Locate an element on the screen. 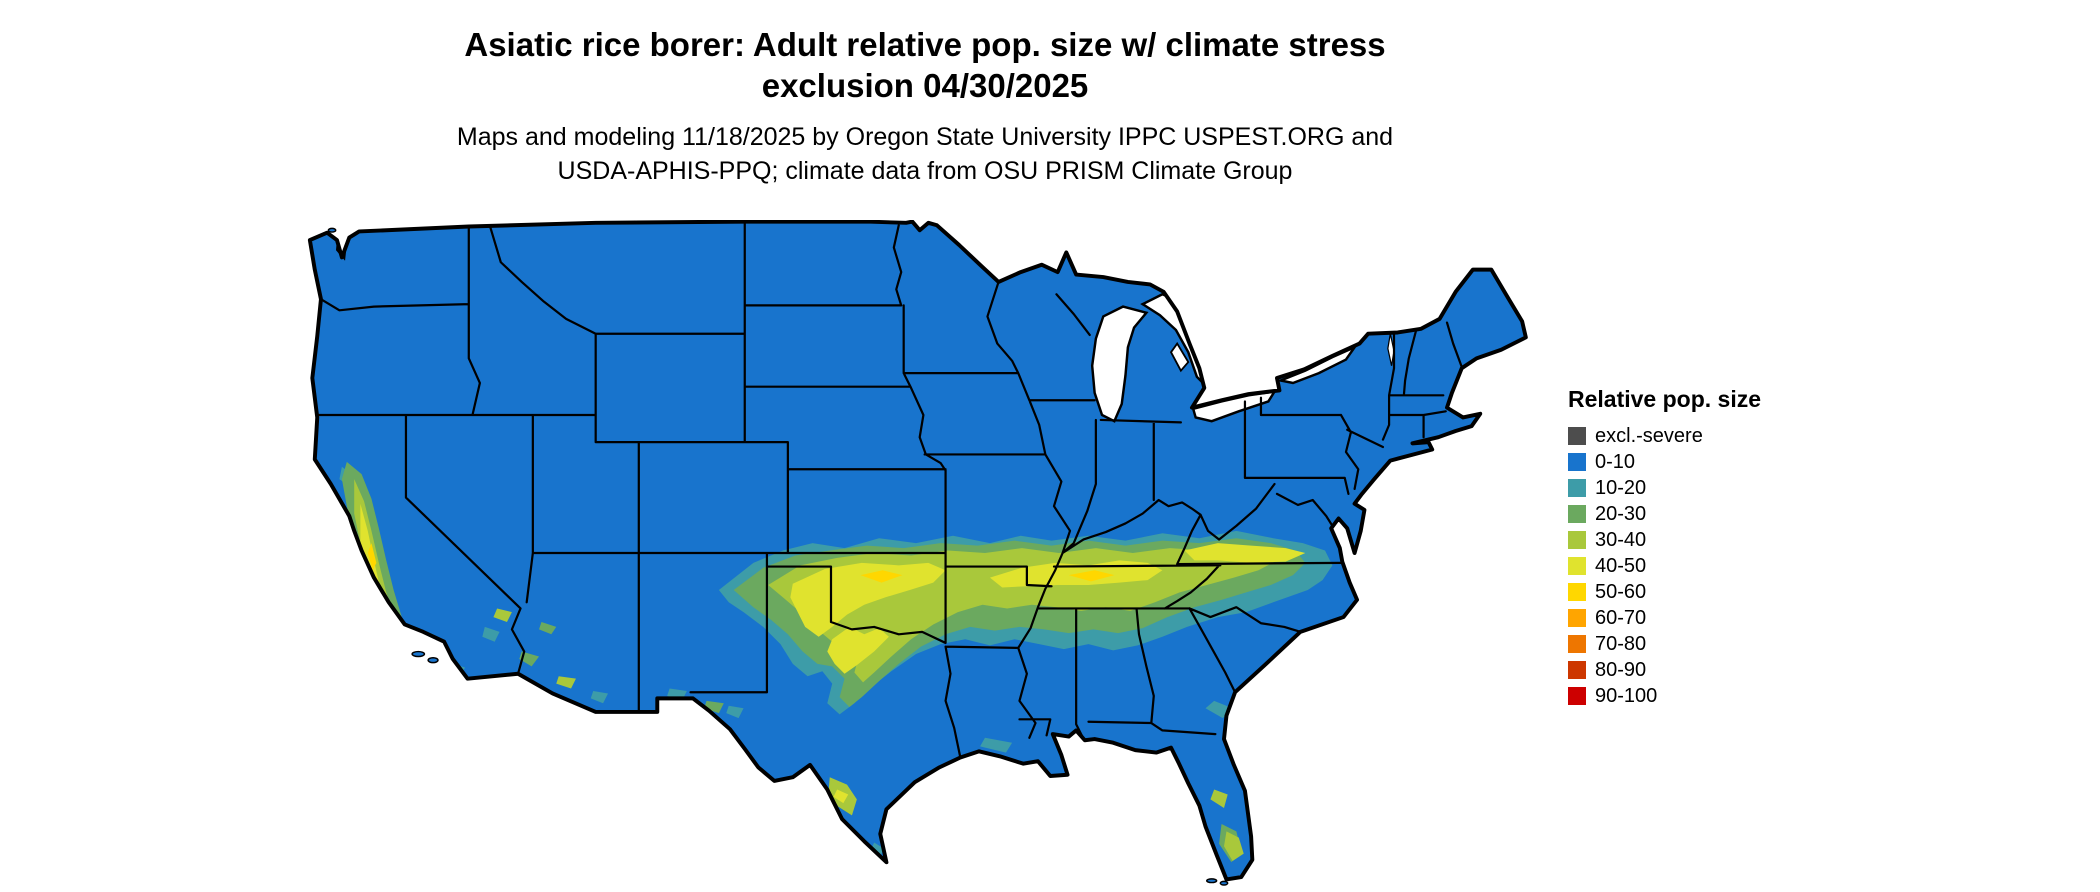 Image resolution: width=2100 pixels, height=892 pixels. legend-label: 30-40 is located at coordinates (1621, 540).